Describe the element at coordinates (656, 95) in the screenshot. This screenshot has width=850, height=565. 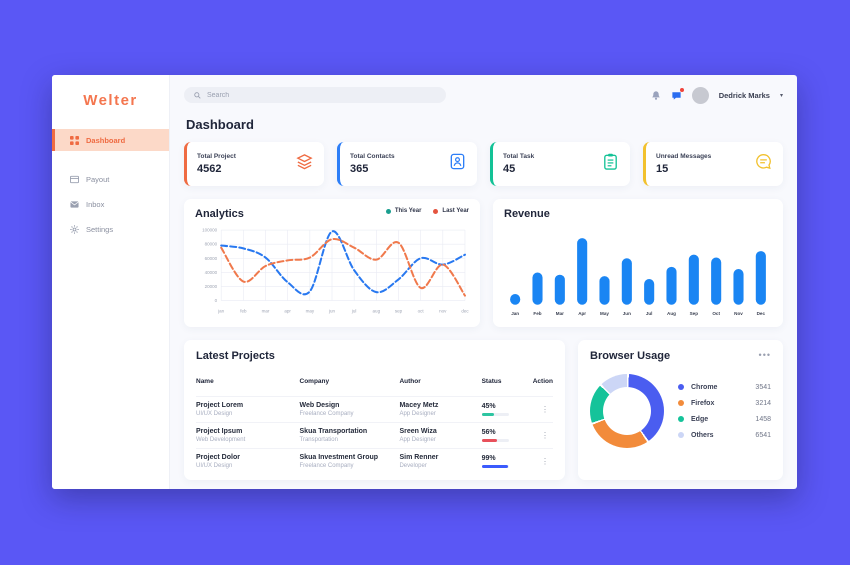
I see `bell-icon` at that location.